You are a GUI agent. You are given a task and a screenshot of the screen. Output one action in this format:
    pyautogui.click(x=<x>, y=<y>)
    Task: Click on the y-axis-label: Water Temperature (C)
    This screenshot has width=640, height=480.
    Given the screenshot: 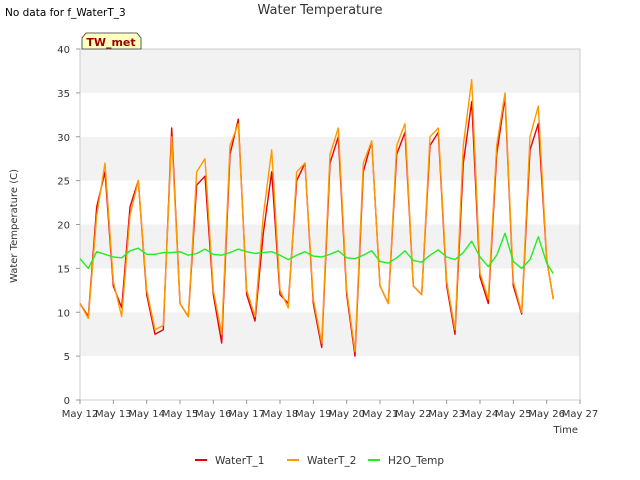 What is the action you would take?
    pyautogui.click(x=14, y=226)
    